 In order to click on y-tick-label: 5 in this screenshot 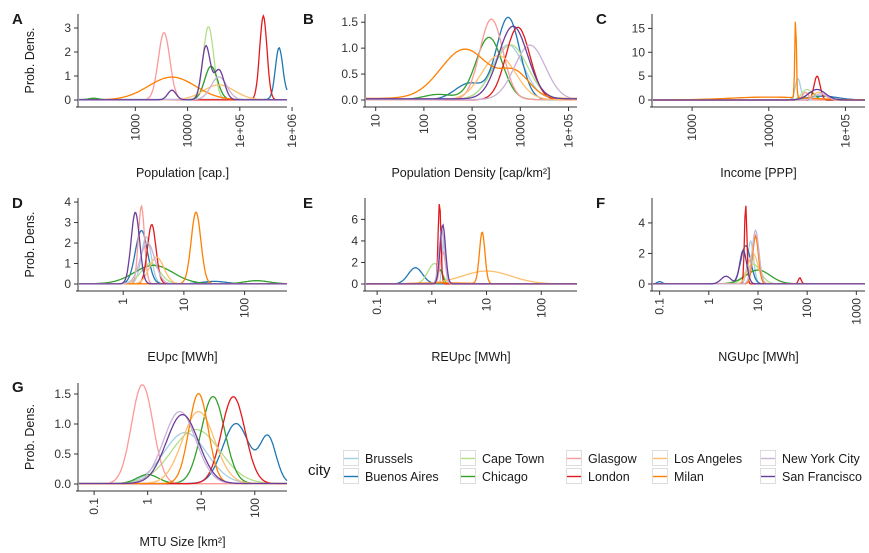, I will do `click(641, 76)`.